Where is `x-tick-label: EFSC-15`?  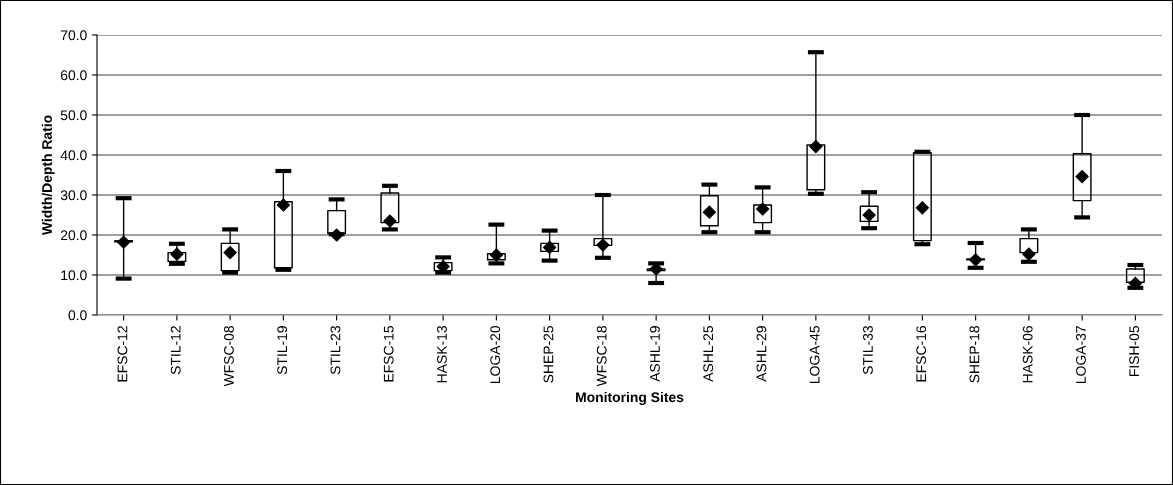
x-tick-label: EFSC-15 is located at coordinates (388, 354).